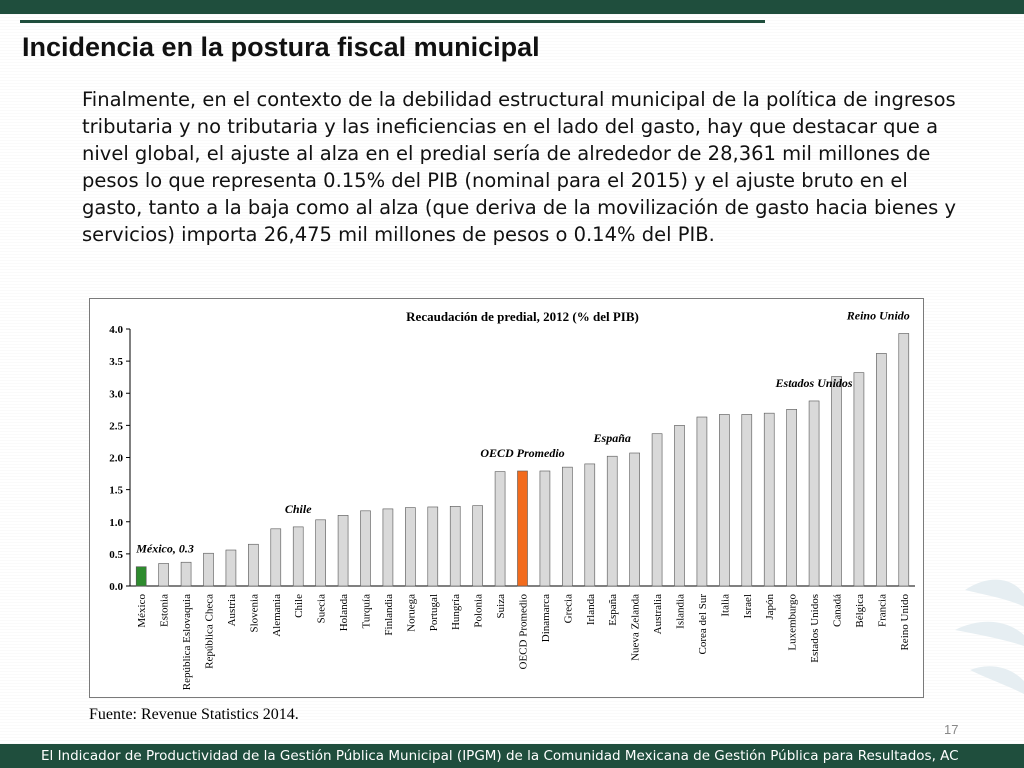 The width and height of the screenshot is (1024, 768). What do you see at coordinates (365, 548) in the screenshot?
I see `bar-turquia` at bounding box center [365, 548].